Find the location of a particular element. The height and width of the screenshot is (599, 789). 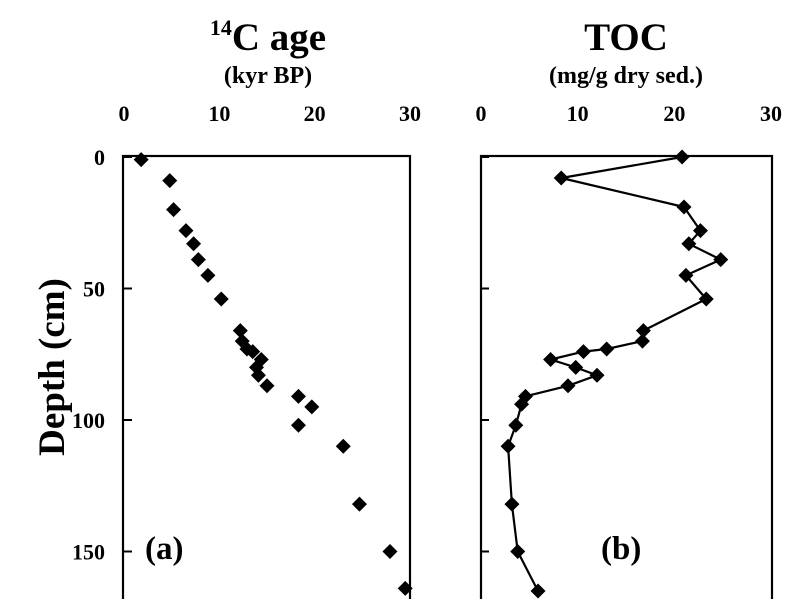

chart-a-title-main: C age is located at coordinates (279, 37).